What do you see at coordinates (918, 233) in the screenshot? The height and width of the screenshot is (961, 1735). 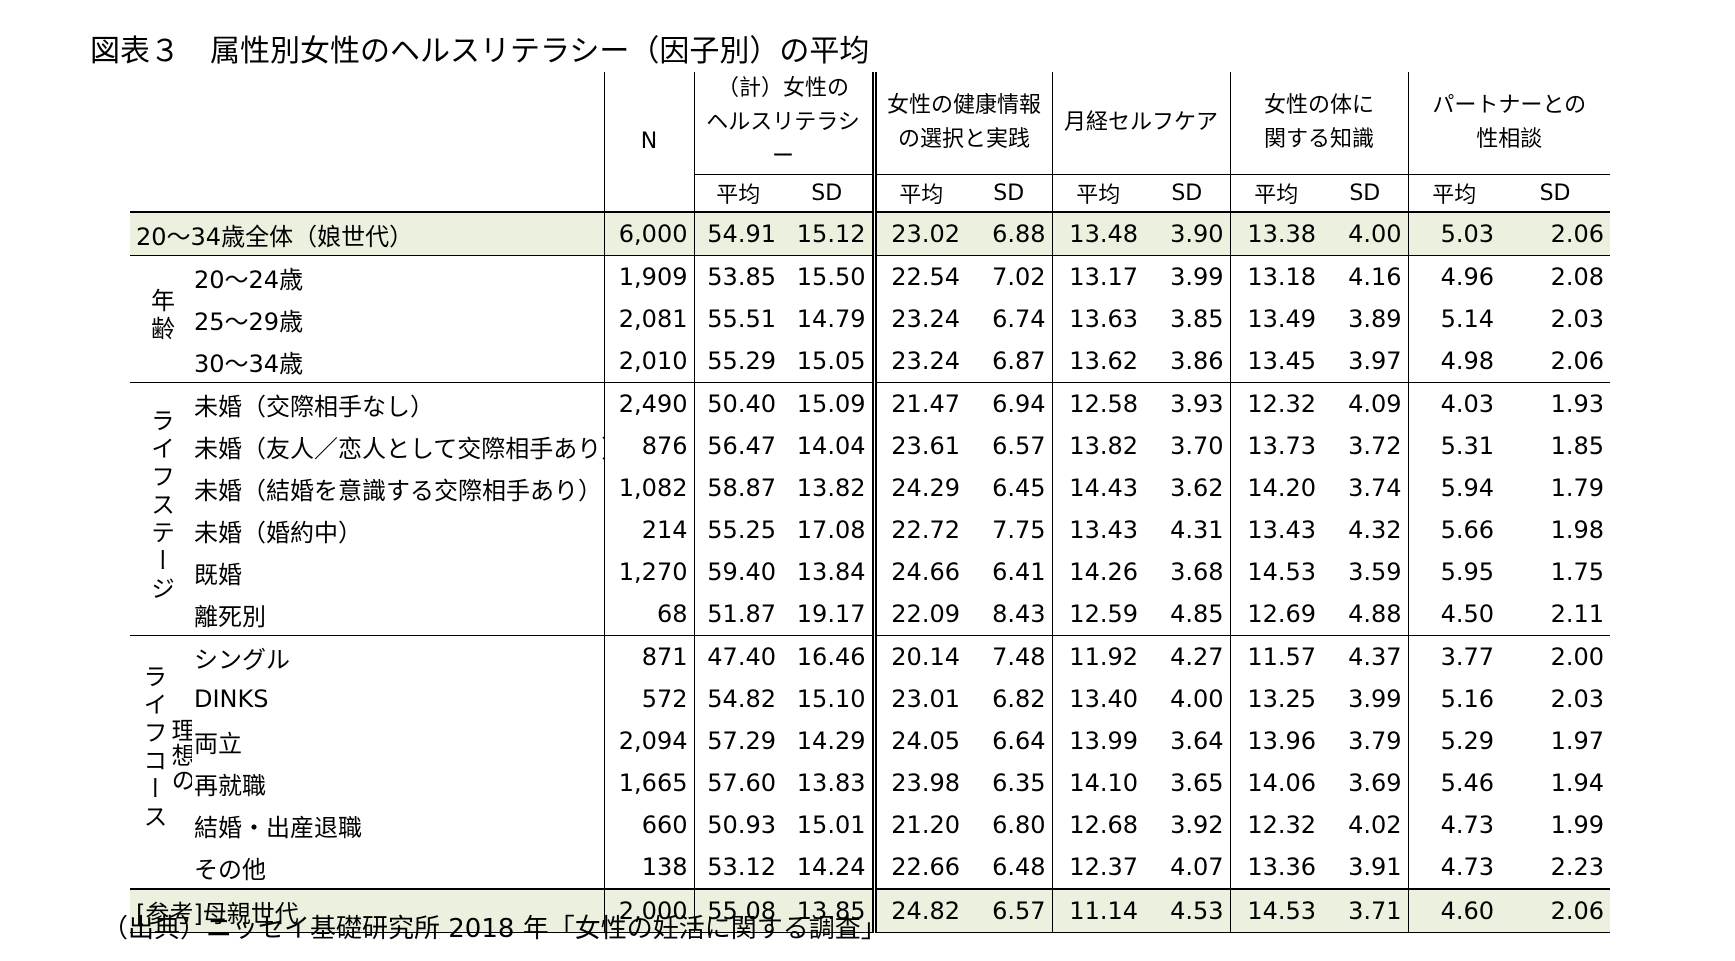 I see `cell-mean: 23.02` at bounding box center [918, 233].